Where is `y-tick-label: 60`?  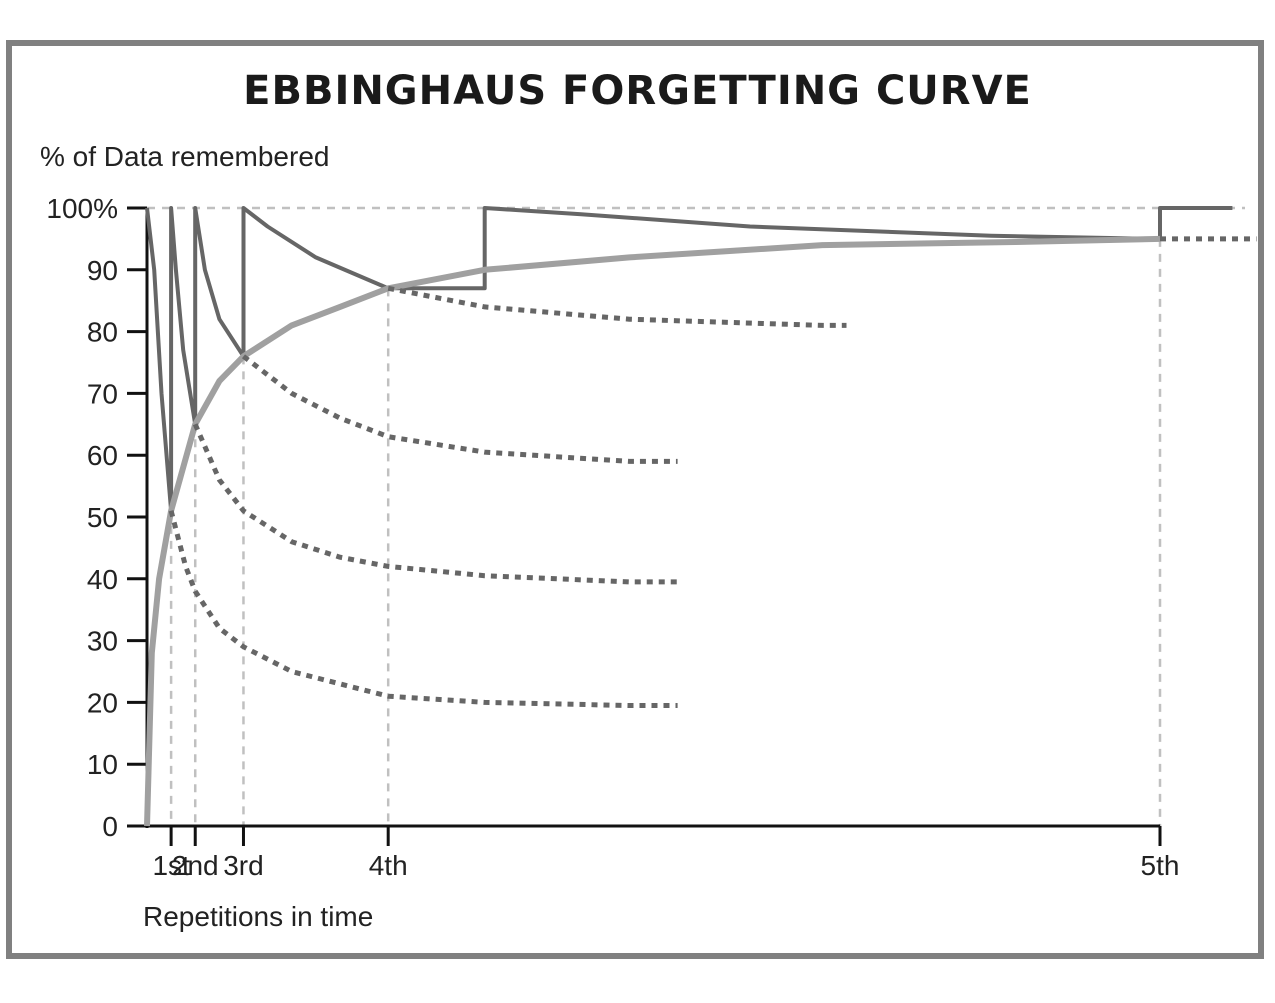
y-tick-label: 60 is located at coordinates (102, 455).